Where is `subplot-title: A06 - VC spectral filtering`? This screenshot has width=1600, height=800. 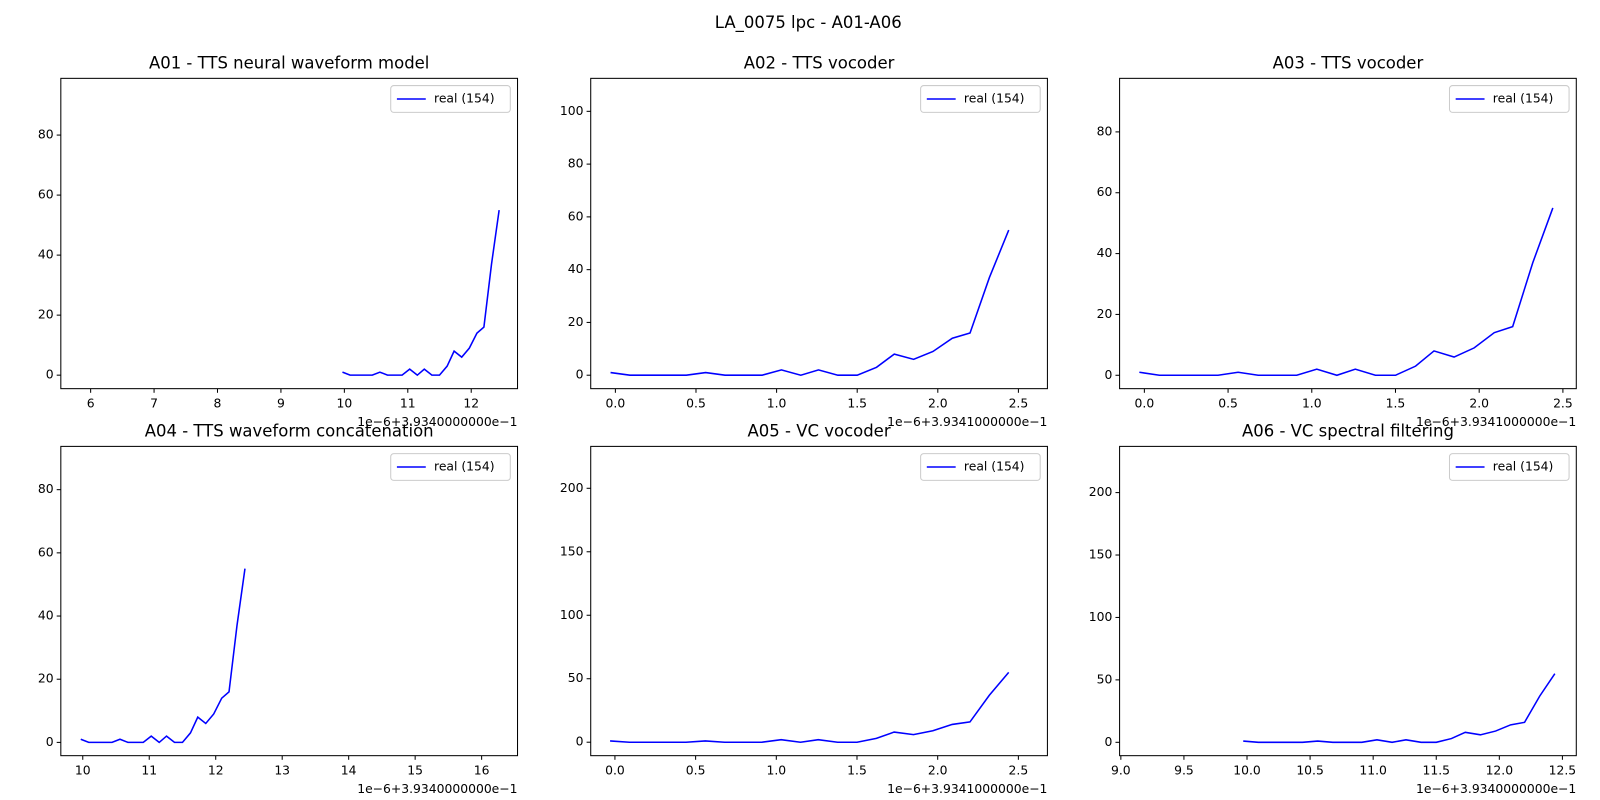 subplot-title: A06 - VC spectral filtering is located at coordinates (1348, 430).